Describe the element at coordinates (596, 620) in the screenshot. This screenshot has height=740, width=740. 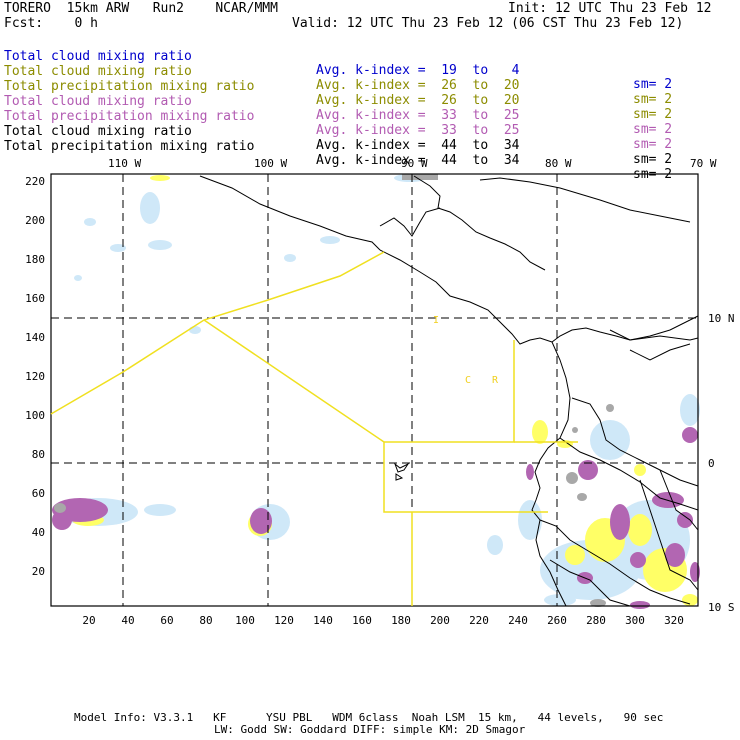
I see `x-tick: 280` at that location.